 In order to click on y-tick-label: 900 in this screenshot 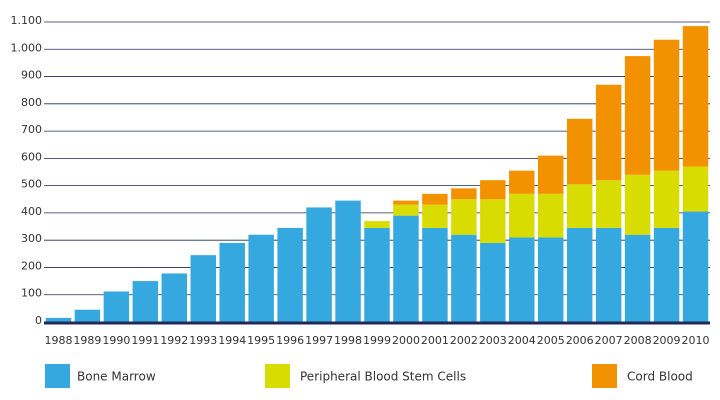, I will do `click(31, 75)`.